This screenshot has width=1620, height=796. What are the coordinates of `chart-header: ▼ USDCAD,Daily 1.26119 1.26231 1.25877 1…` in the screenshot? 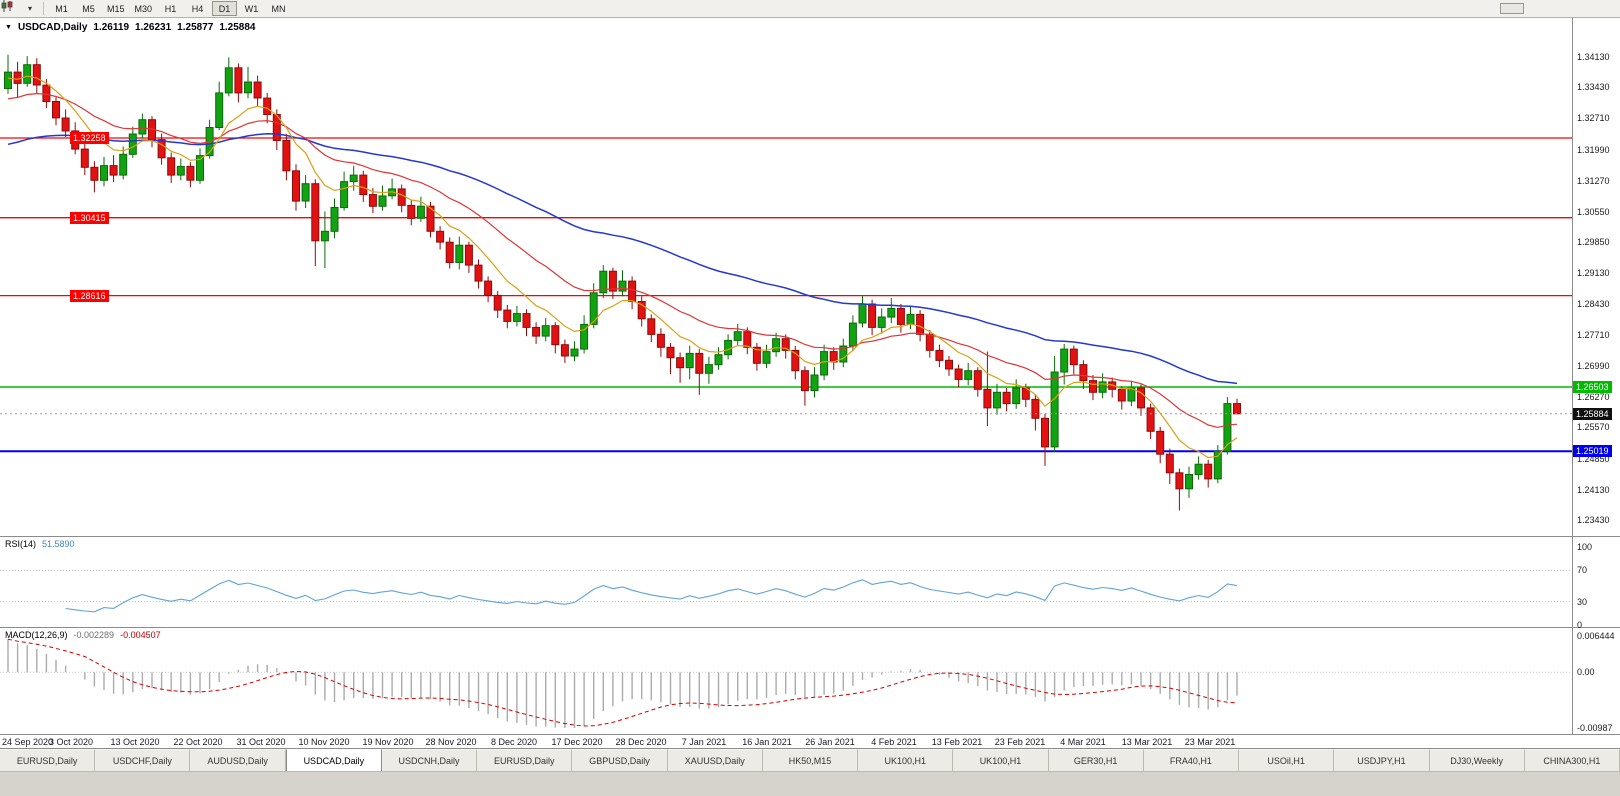 It's located at (130, 27).